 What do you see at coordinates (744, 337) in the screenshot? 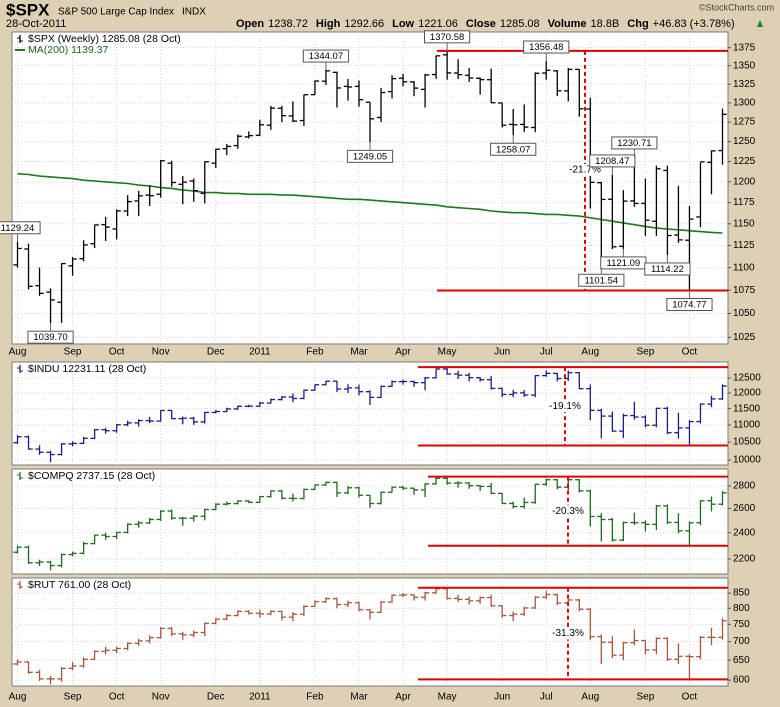
I see `y-tick-label: 1025` at bounding box center [744, 337].